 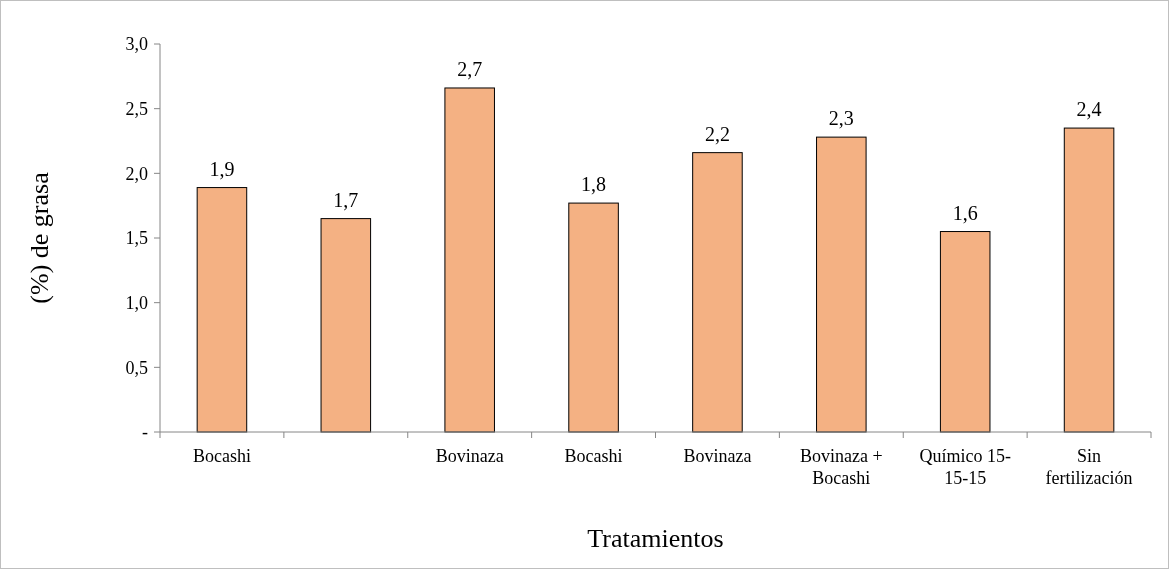 I want to click on data-label: 1,7, so click(x=346, y=199).